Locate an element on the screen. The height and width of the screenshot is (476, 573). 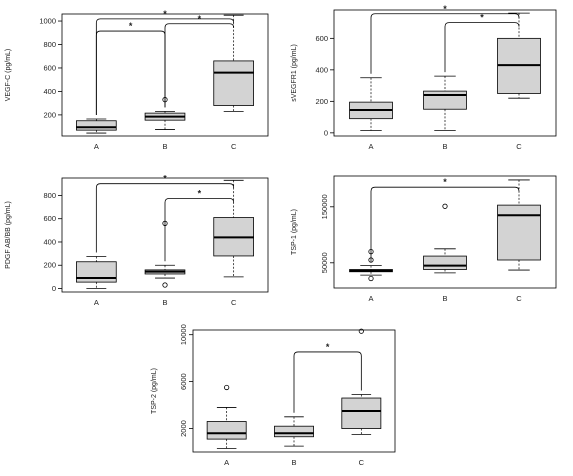
y-tick-label: 1000 is located at coordinates (47, 21).